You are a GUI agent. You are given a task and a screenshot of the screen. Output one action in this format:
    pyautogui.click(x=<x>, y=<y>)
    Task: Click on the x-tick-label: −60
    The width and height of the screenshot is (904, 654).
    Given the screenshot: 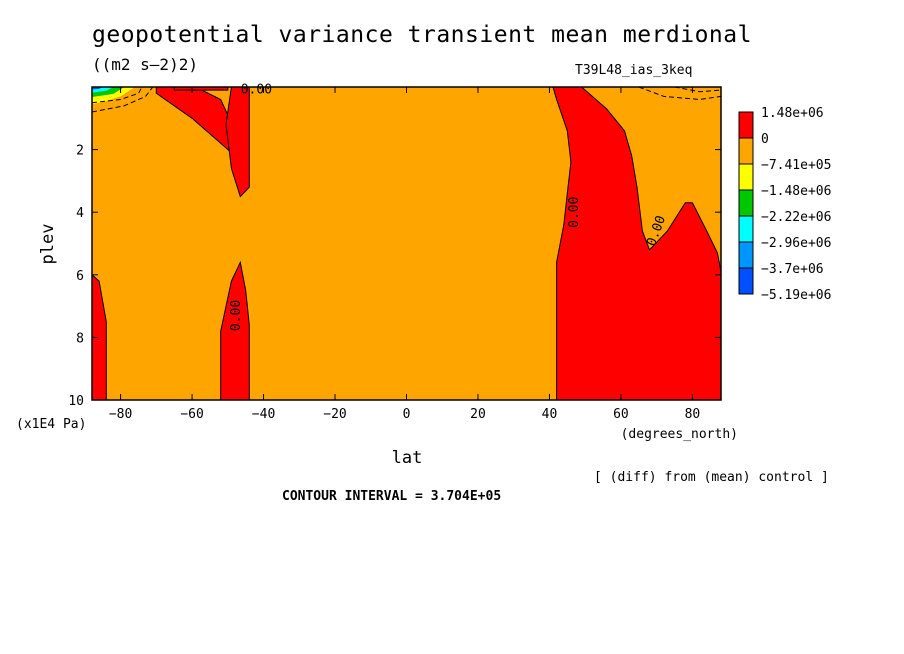 What is the action you would take?
    pyautogui.click(x=191, y=414)
    